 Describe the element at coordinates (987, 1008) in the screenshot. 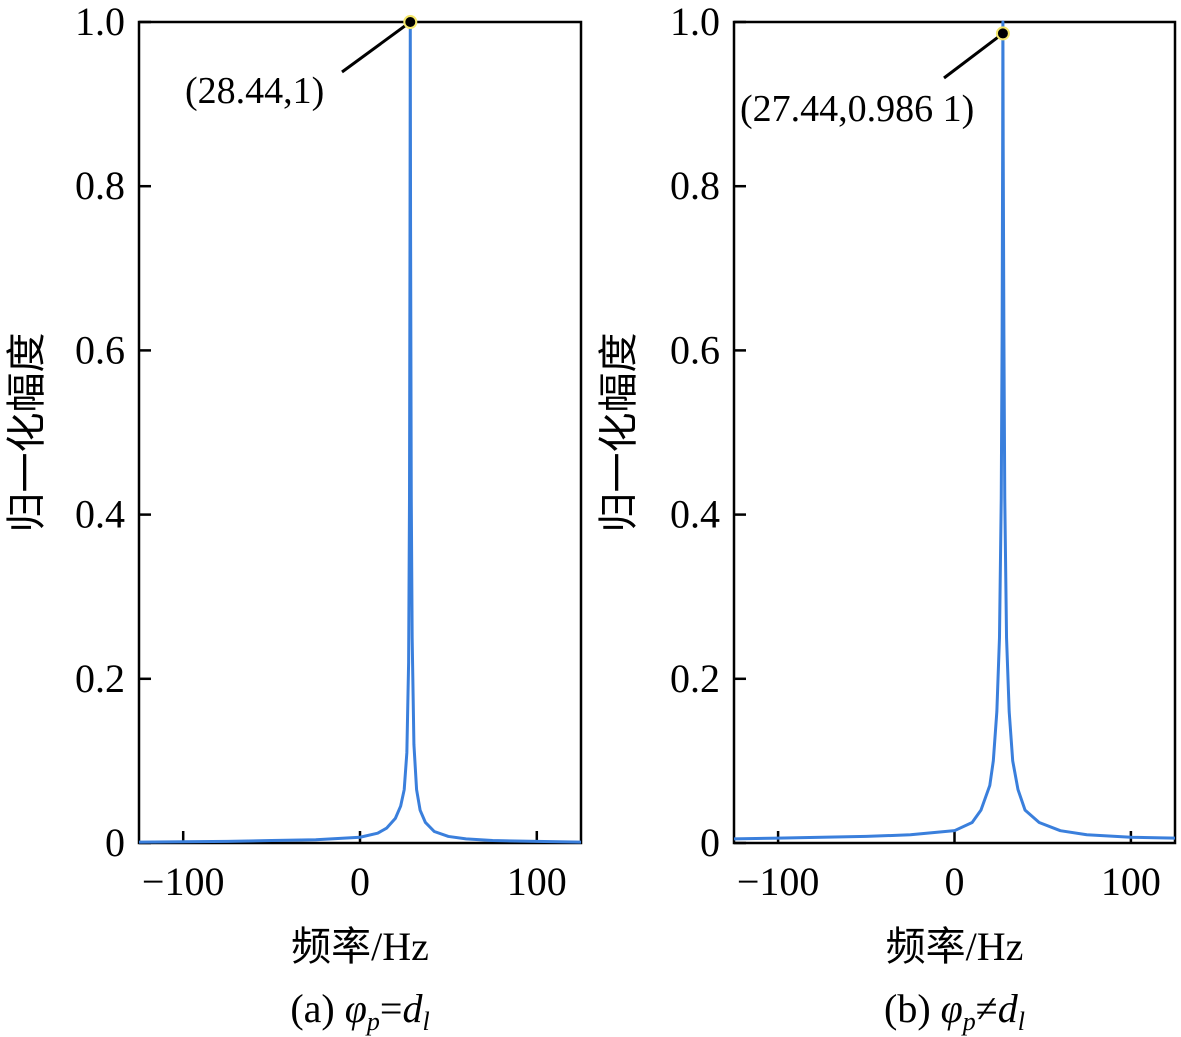

I see `caption-part: ≠` at that location.